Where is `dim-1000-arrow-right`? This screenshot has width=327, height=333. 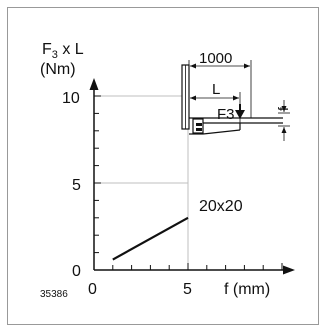
dim-1000-arrow-right is located at coordinates (247, 66).